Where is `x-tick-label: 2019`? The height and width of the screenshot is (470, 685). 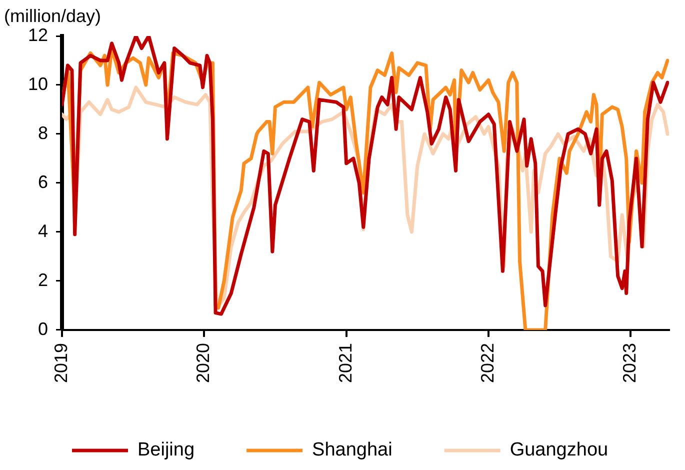
x-tick-label: 2019 is located at coordinates (60, 363).